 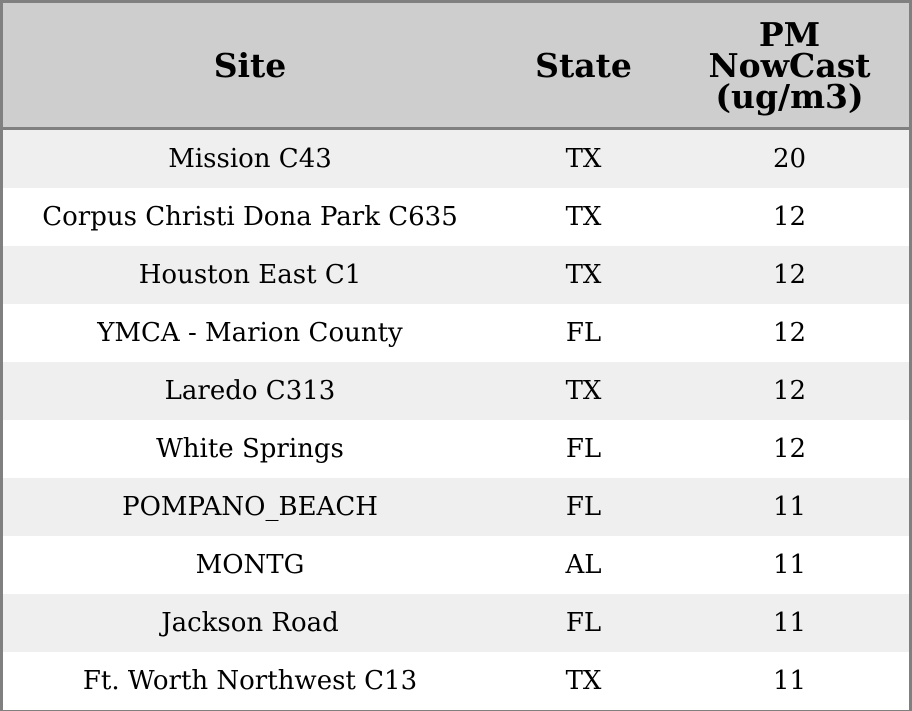 I want to click on header-site-label: Site, so click(x=250, y=65).